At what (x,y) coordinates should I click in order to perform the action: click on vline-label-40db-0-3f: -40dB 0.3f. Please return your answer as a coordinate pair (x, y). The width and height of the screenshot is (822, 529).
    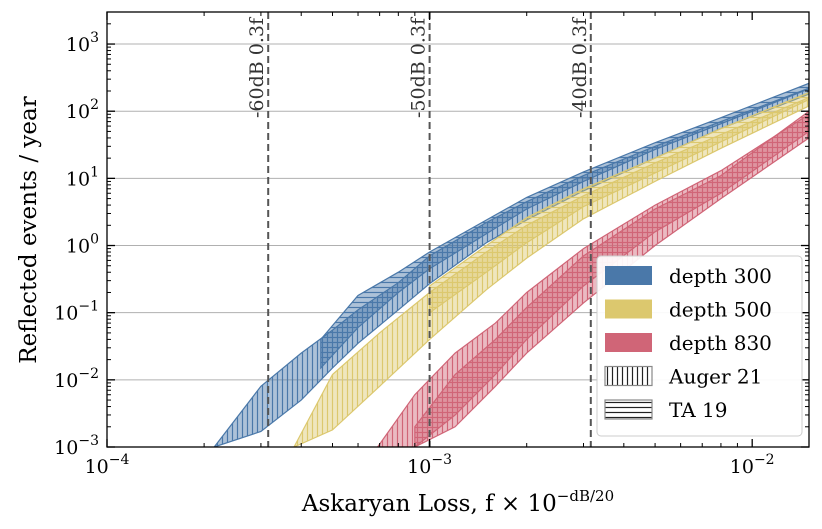
    Looking at the image, I should click on (580, 67).